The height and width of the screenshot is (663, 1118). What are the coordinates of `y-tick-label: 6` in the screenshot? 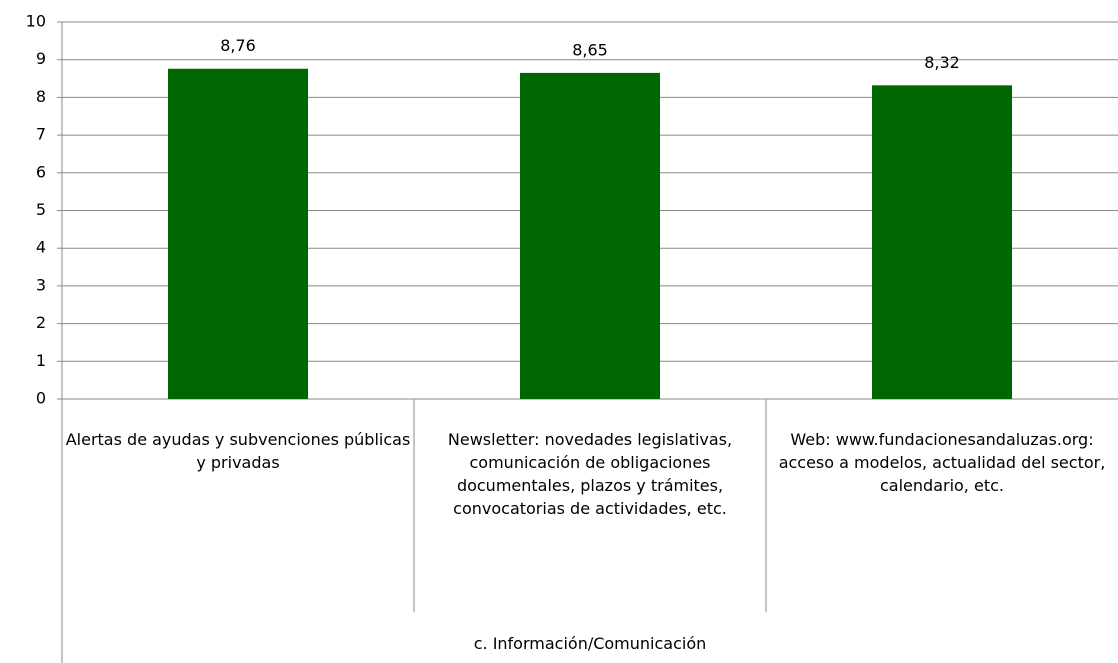 It's located at (41, 171).